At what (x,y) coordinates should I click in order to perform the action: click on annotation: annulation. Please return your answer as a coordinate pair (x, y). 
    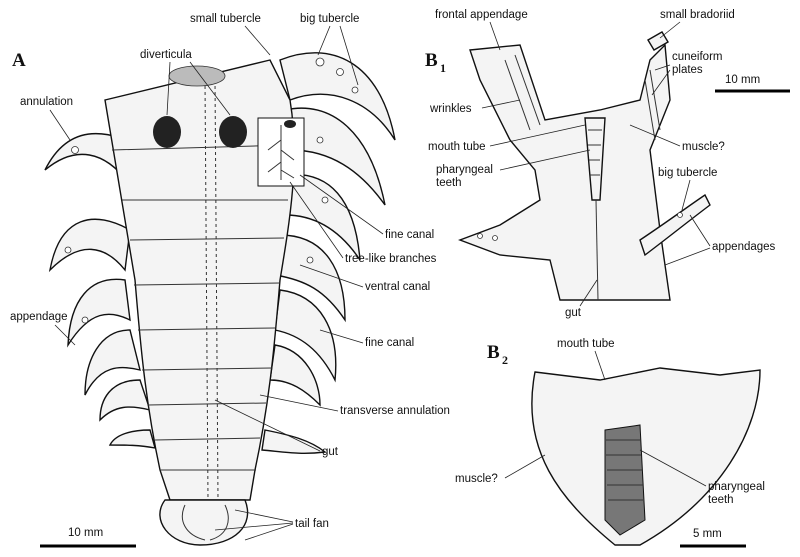
    Looking at the image, I should click on (46, 102).